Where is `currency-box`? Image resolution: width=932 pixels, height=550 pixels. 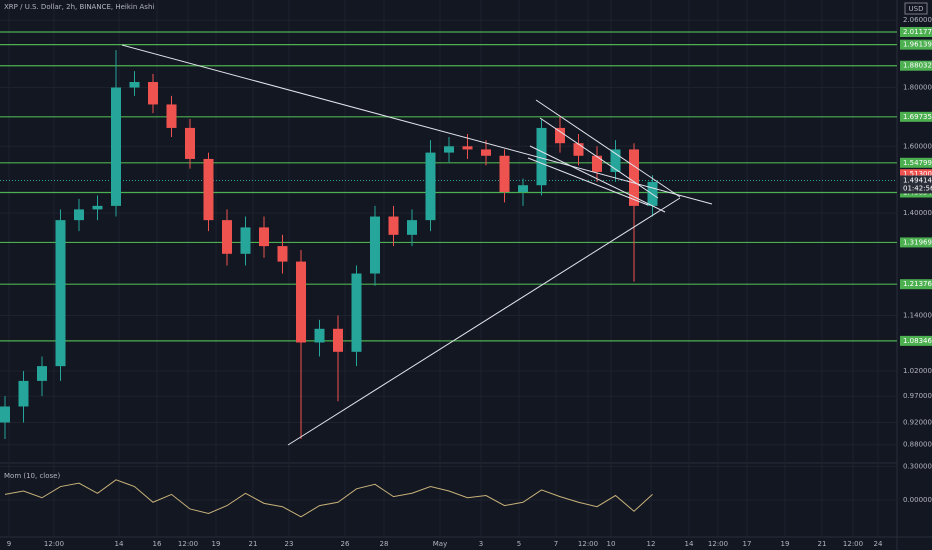 currency-box is located at coordinates (916, 8).